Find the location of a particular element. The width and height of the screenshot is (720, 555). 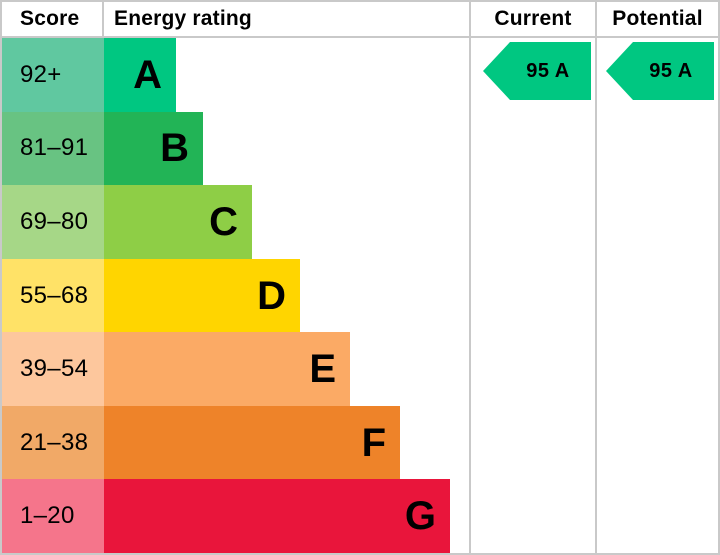

score-column-header: Score is located at coordinates (53, 19).